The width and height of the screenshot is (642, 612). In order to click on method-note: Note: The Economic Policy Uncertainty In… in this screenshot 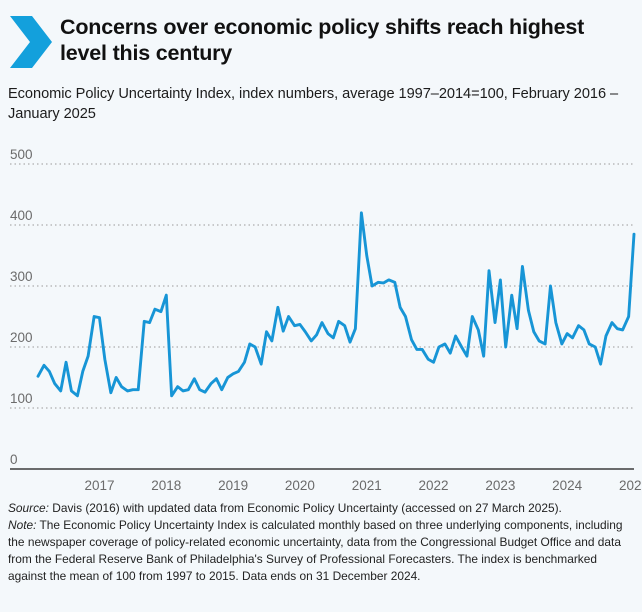, I will do `click(321, 551)`.